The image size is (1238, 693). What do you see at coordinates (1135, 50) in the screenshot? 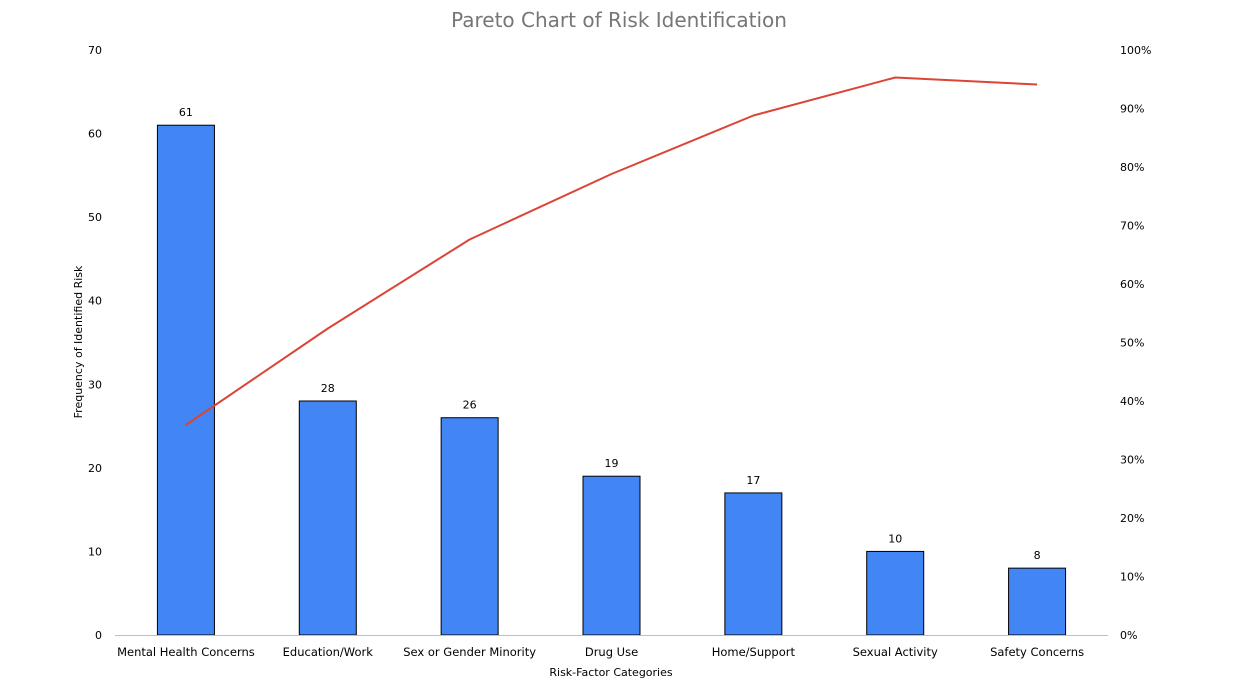
I see `right-tick-label: 100%` at bounding box center [1135, 50].